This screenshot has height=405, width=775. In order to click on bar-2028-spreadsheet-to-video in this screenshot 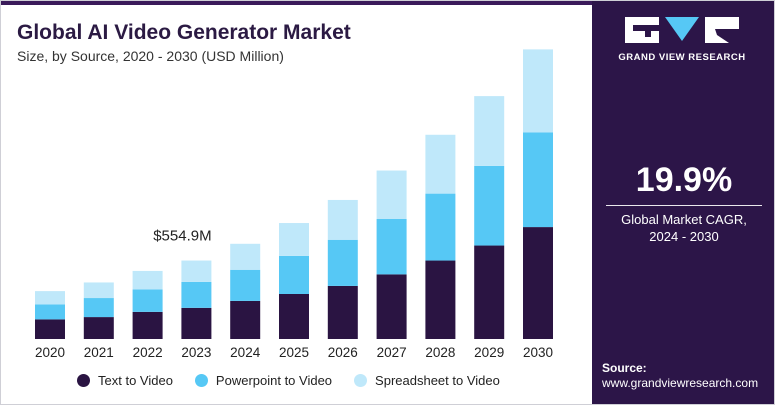, I will do `click(440, 164)`.